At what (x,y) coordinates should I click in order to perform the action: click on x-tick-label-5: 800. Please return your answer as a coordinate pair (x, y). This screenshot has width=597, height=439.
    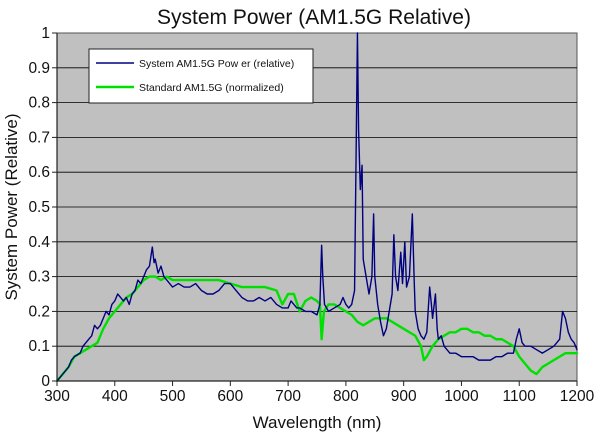
    Looking at the image, I should click on (346, 396).